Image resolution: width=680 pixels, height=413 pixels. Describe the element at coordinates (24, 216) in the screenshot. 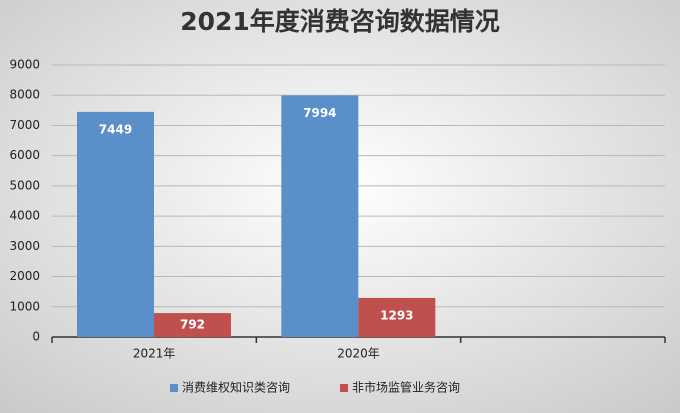

I see `y-tick-label: 4000` at that location.